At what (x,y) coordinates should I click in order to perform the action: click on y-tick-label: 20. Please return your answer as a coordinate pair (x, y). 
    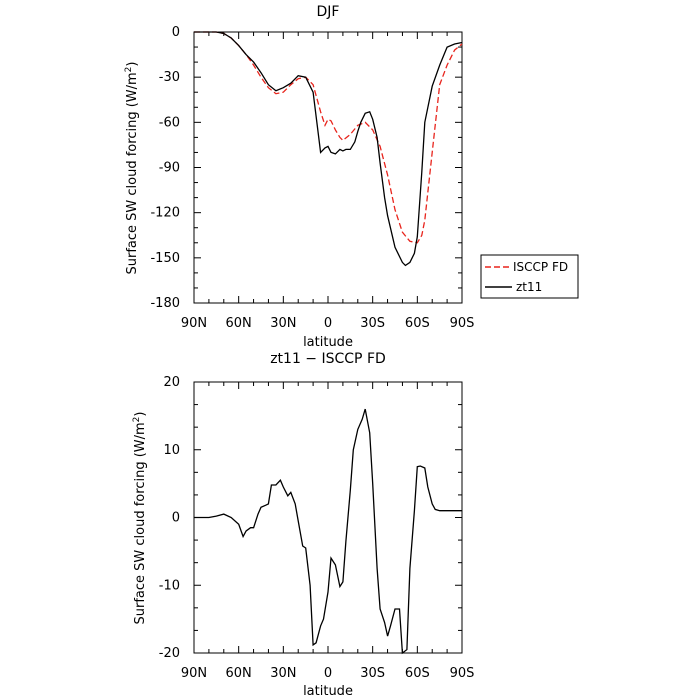
    Looking at the image, I should click on (171, 382).